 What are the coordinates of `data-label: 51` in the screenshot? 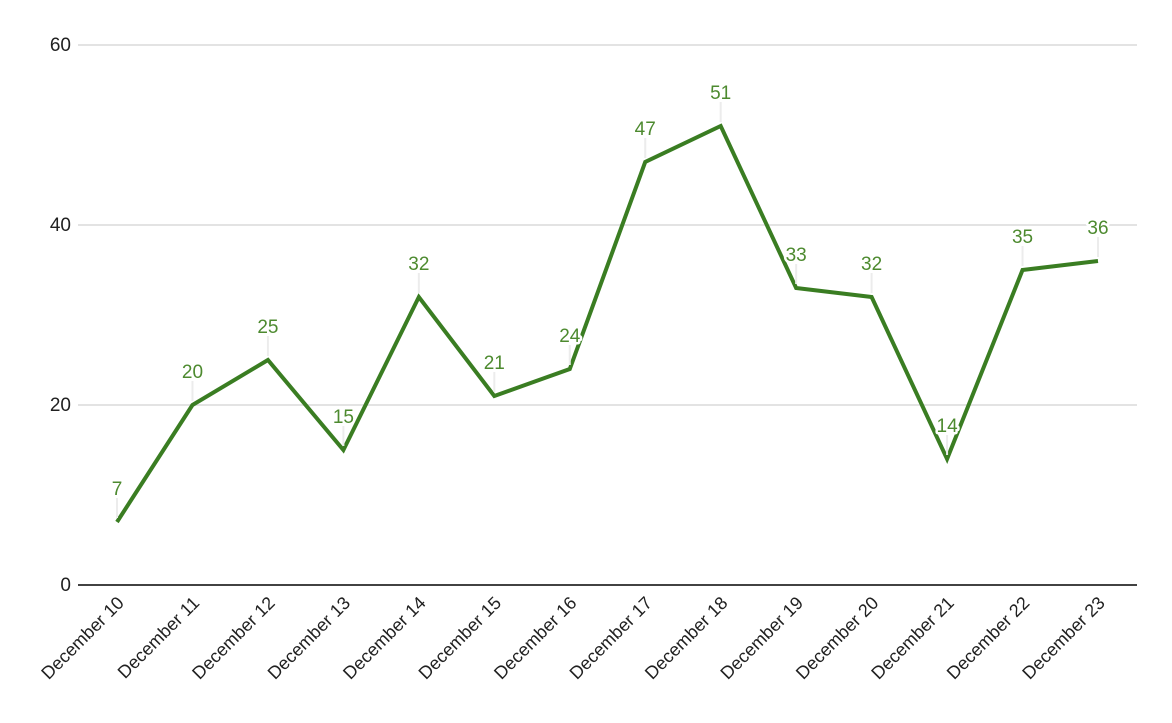 It's located at (720, 93).